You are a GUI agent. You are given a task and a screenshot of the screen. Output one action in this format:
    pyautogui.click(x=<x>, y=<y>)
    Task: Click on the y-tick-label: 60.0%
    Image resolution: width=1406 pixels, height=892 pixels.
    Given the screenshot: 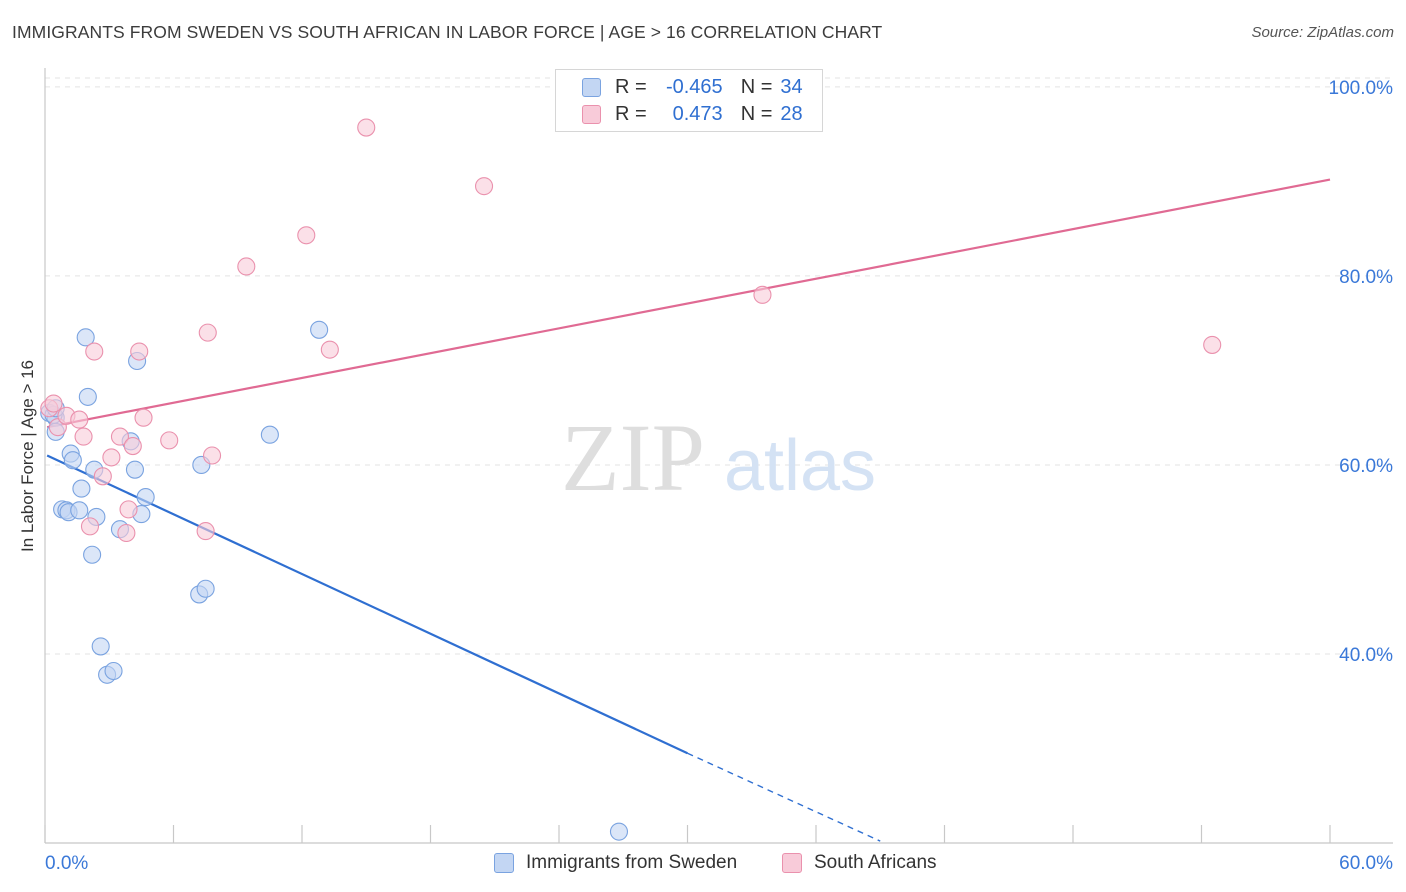 What is the action you would take?
    pyautogui.click(x=1366, y=466)
    